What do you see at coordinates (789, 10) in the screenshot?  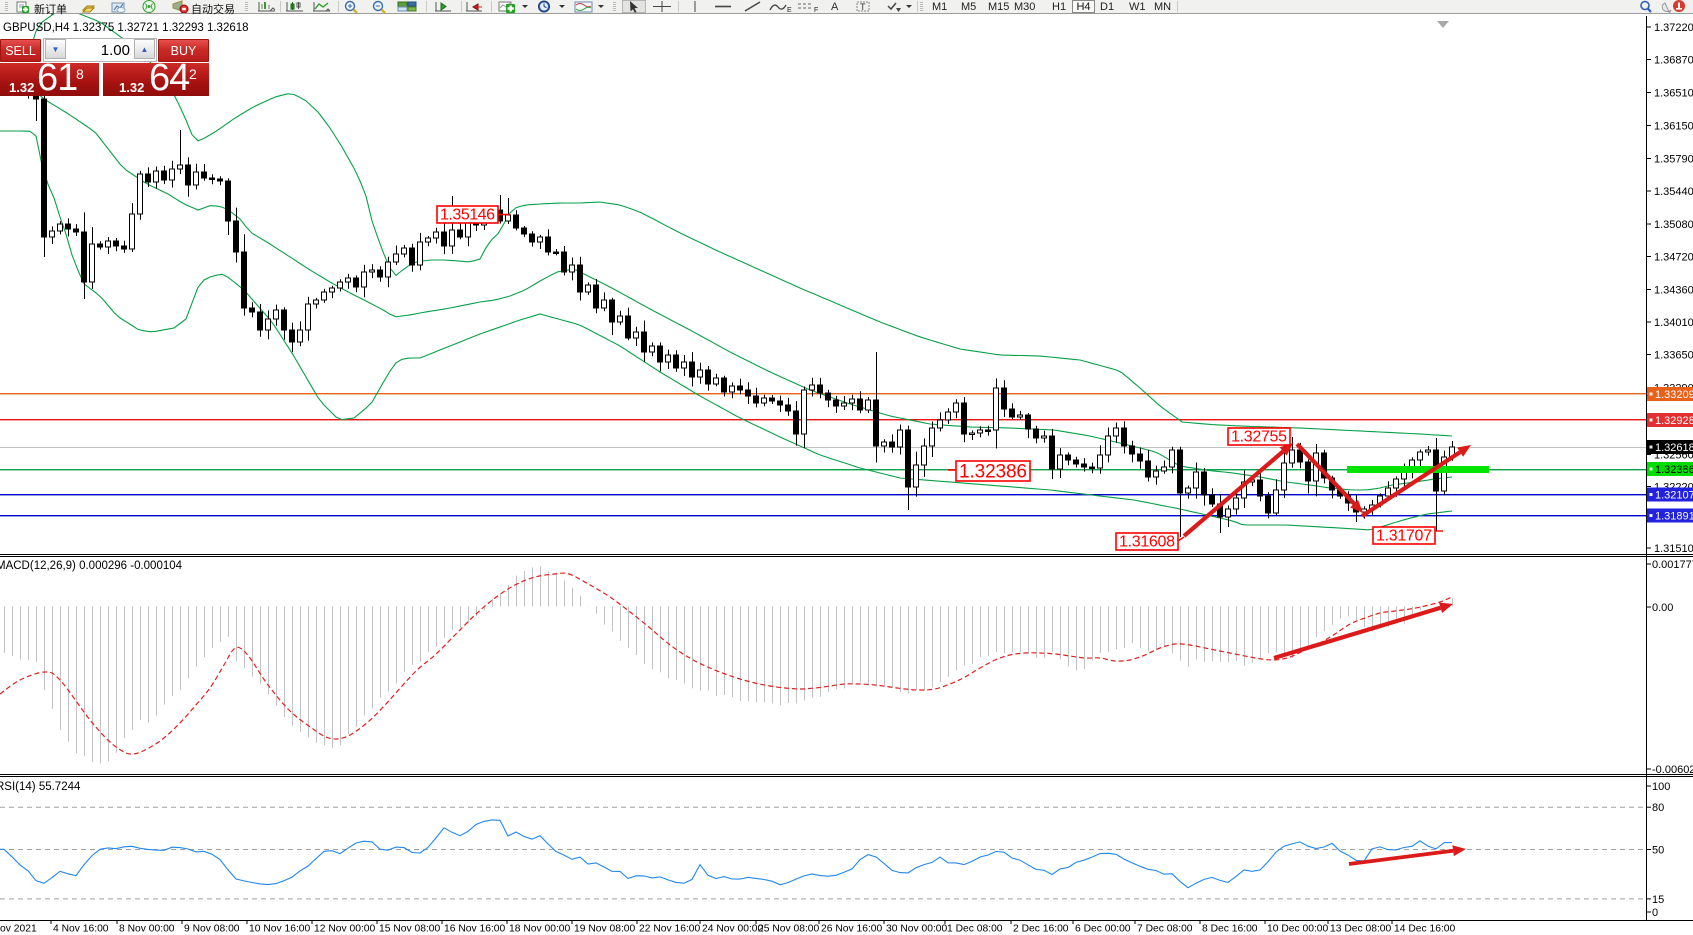 I see `svg-text: E` at bounding box center [789, 10].